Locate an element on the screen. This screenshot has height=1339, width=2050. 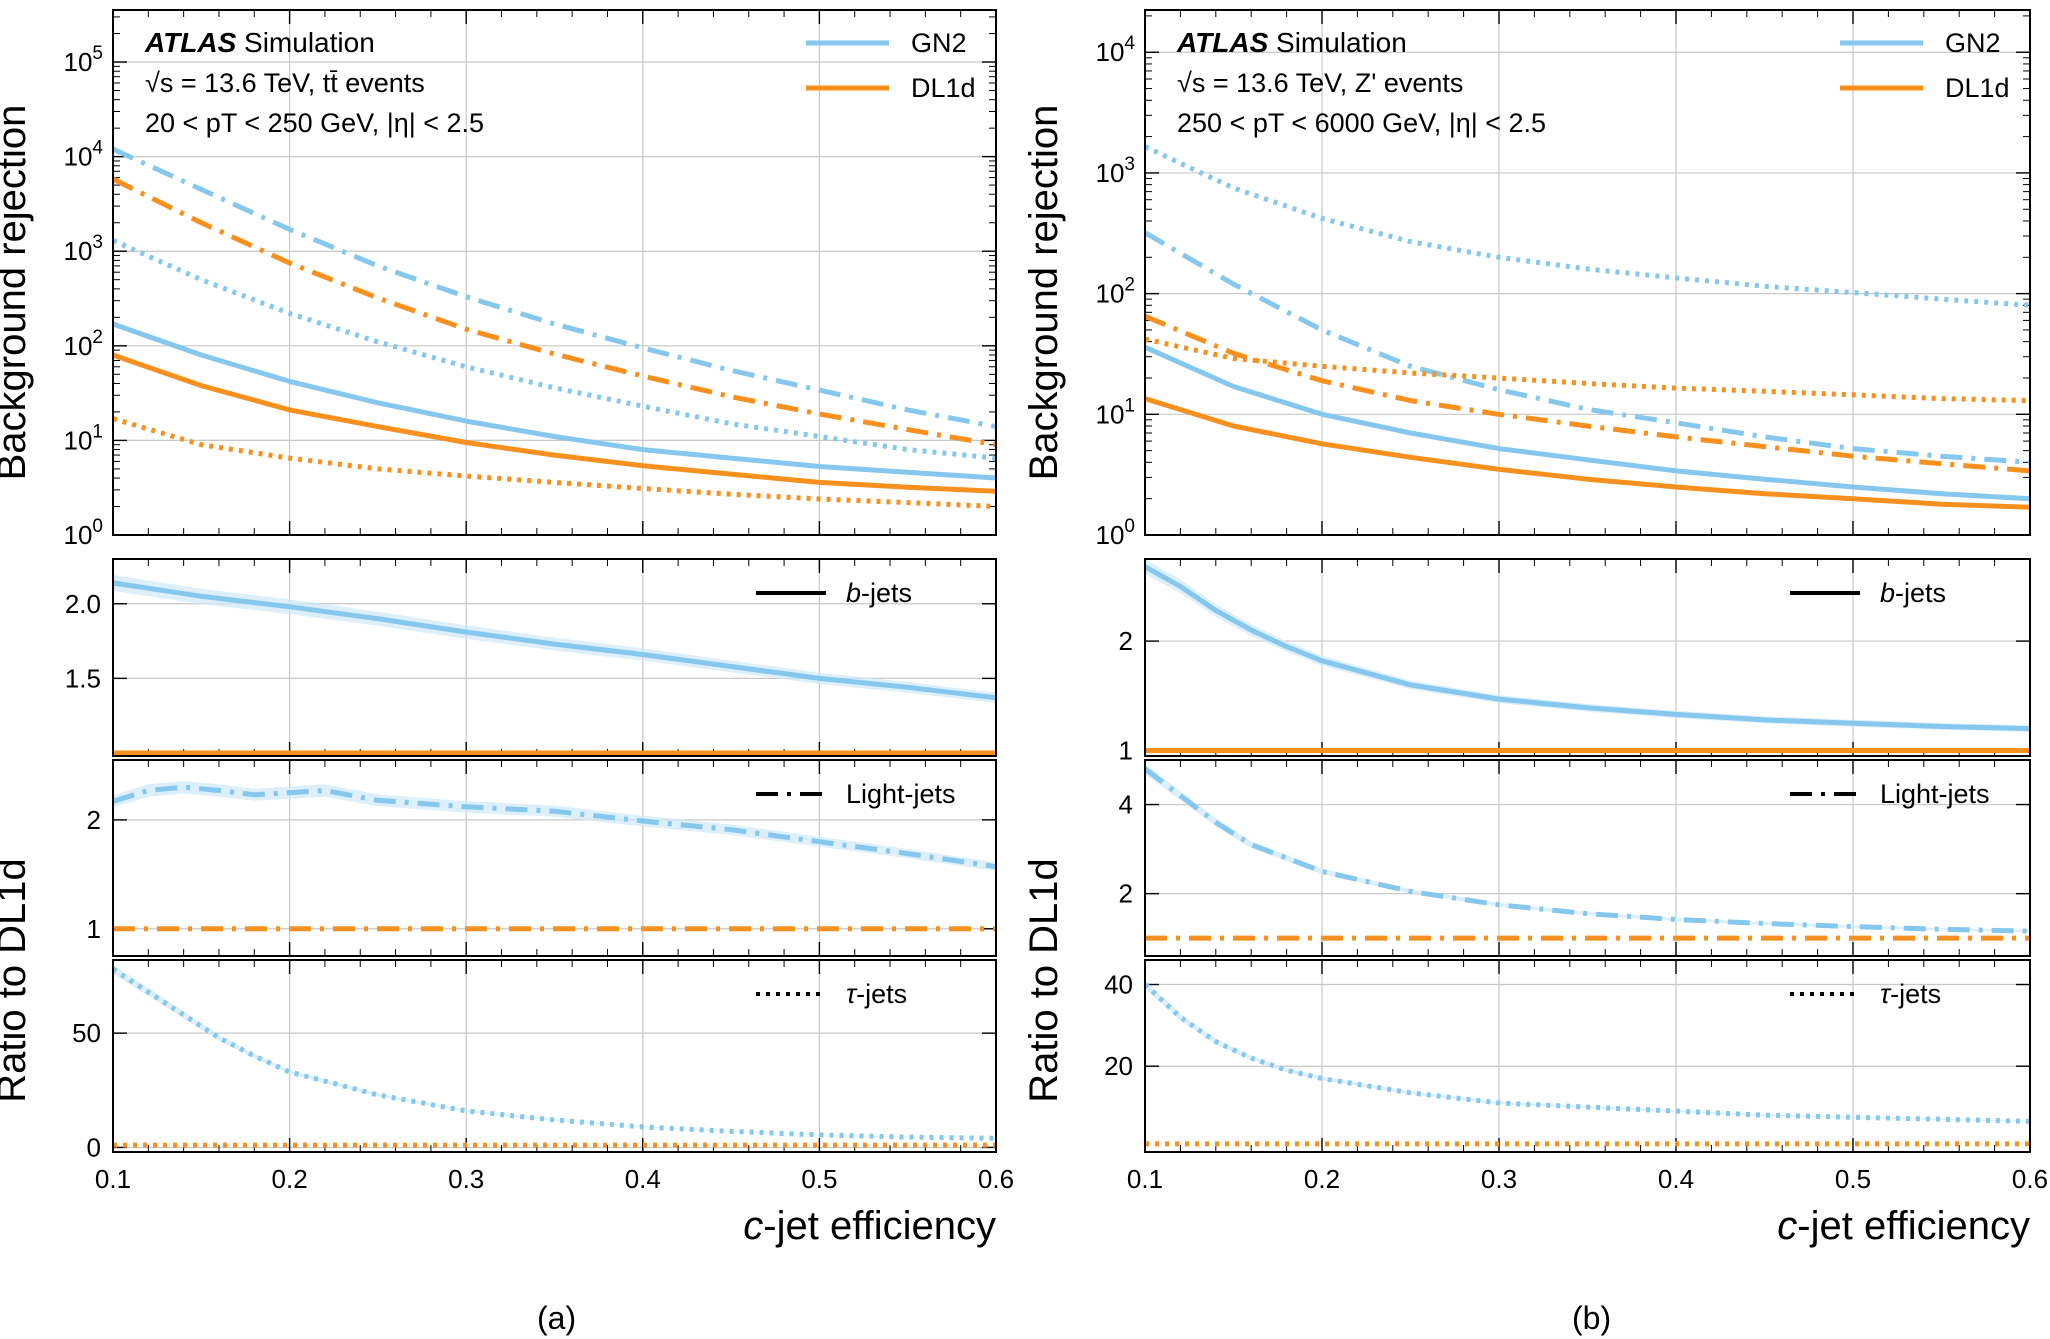
series-gn2-light is located at coordinates (554, 288).